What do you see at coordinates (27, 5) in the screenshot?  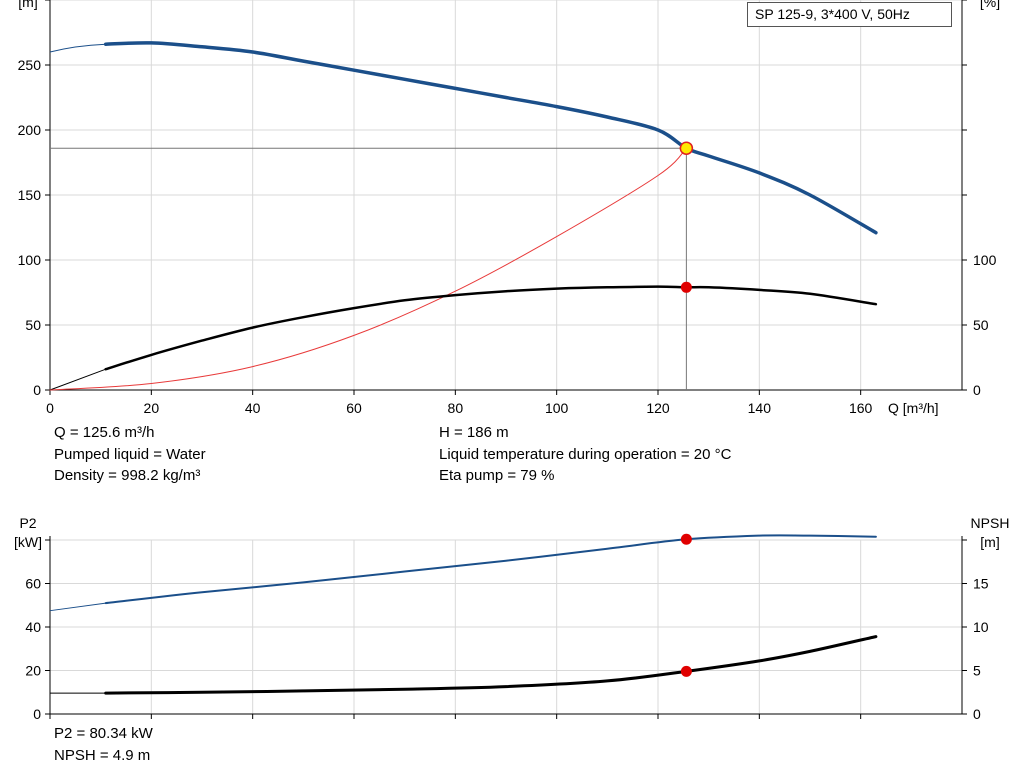 I see `left-axis-unit: [m]` at bounding box center [27, 5].